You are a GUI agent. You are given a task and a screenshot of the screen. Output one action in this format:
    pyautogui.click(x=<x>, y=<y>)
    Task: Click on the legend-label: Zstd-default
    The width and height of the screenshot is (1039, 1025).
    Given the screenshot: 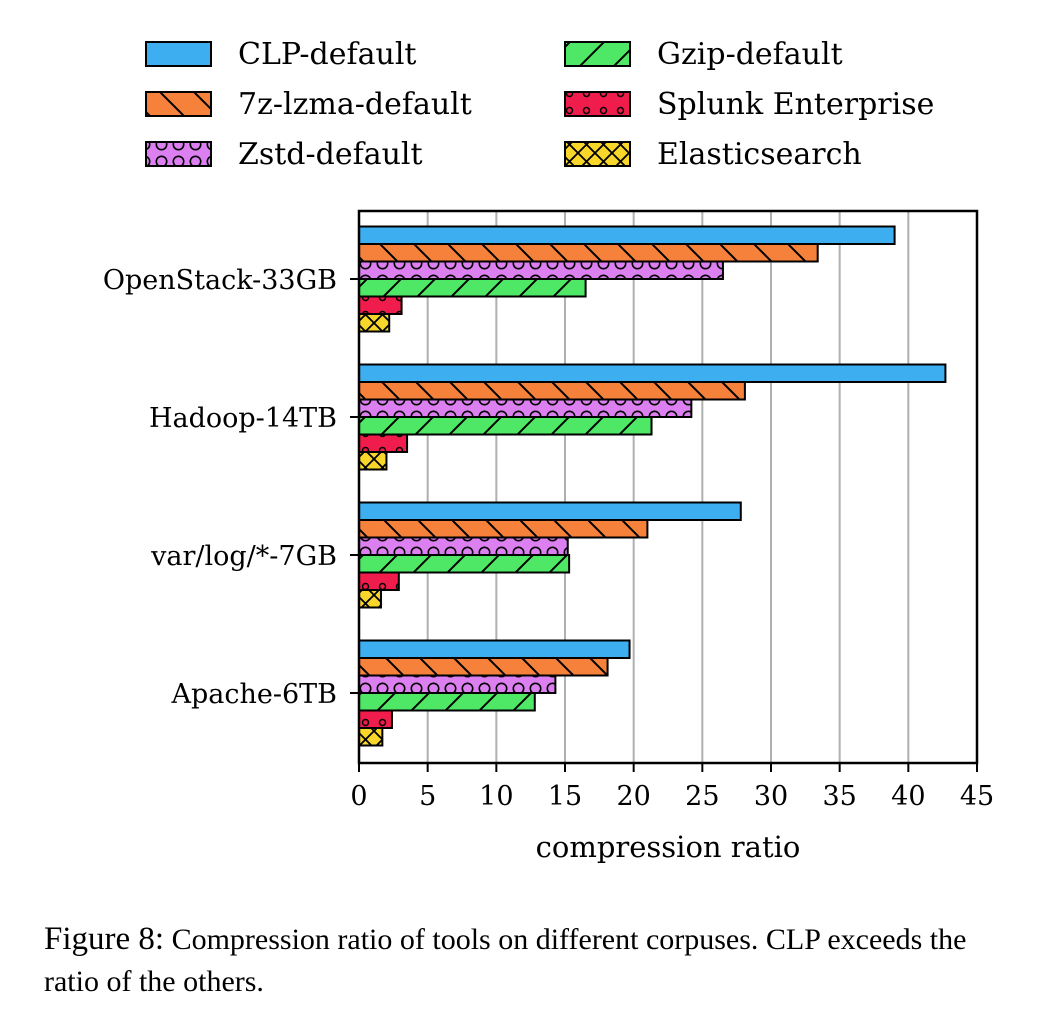 What is the action you would take?
    pyautogui.click(x=330, y=154)
    